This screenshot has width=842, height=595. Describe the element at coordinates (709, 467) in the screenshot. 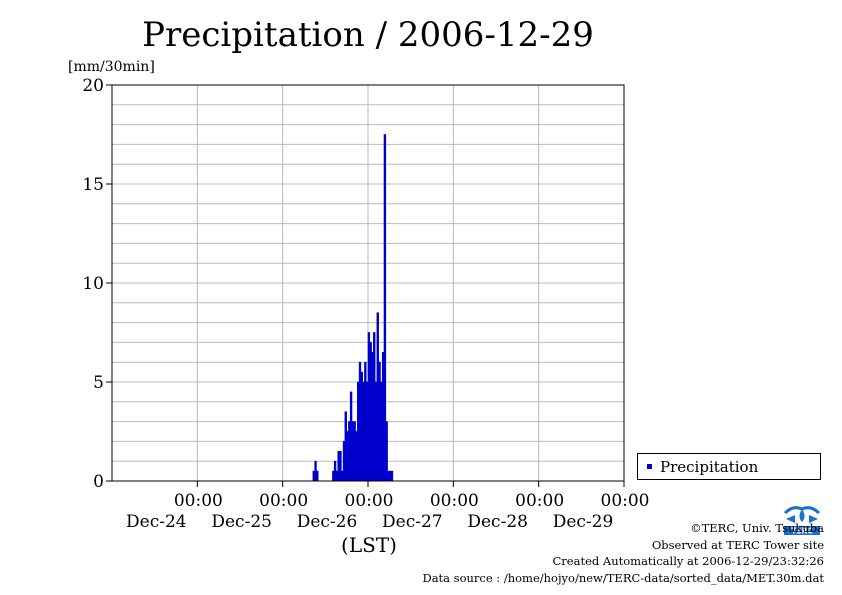

I see `legend-label: Precipitation` at that location.